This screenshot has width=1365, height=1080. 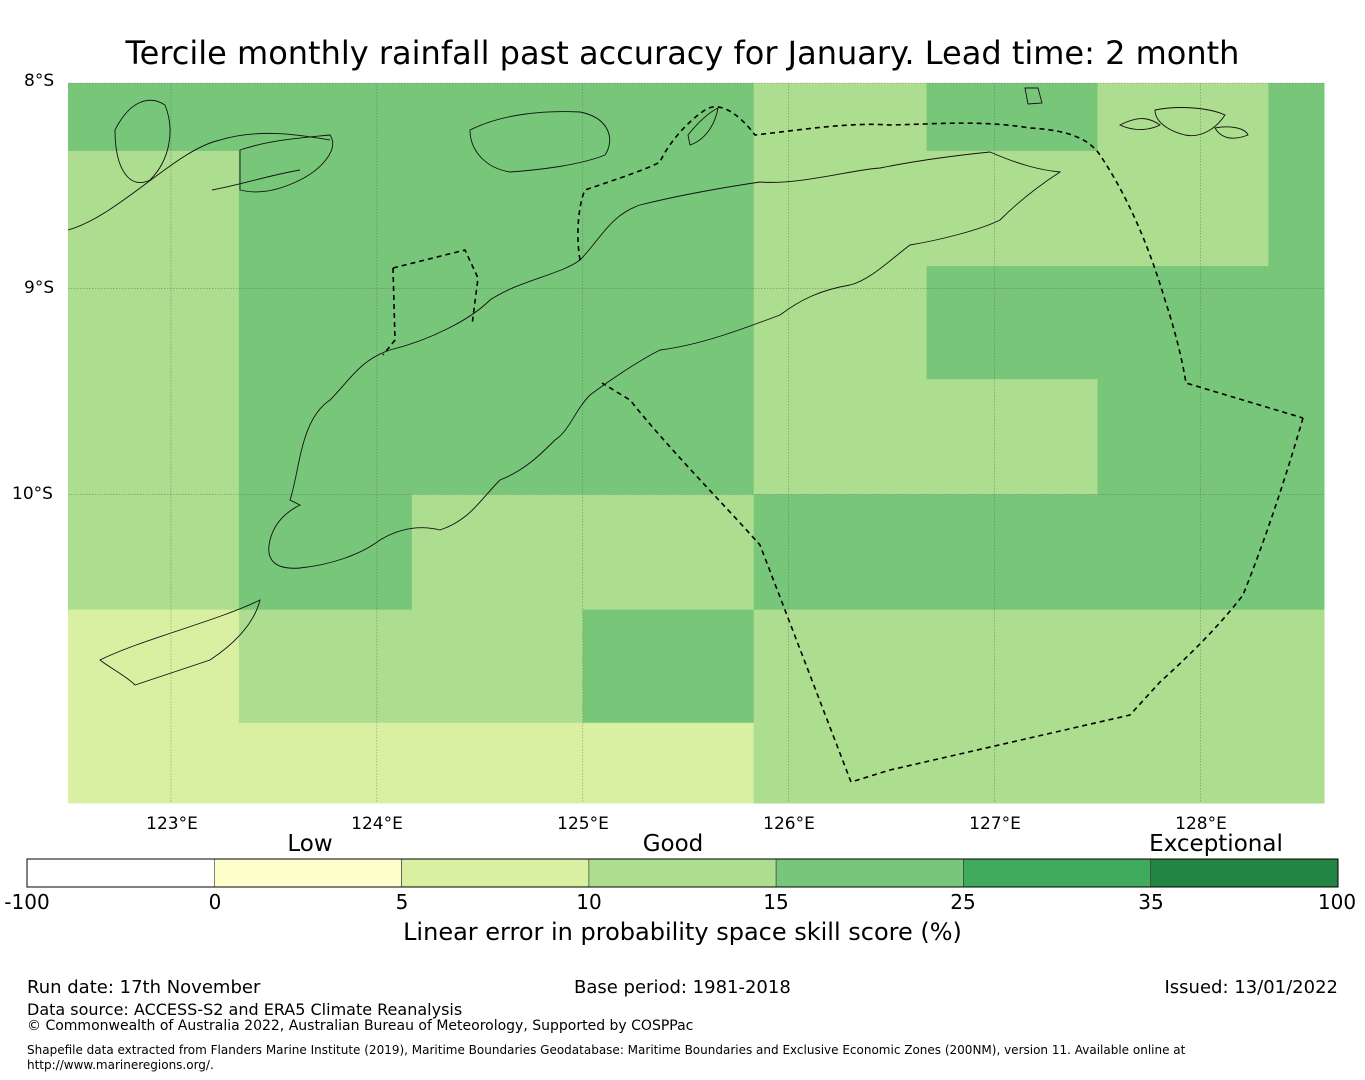 I want to click on oecusse-boundary, so click(x=430, y=302).